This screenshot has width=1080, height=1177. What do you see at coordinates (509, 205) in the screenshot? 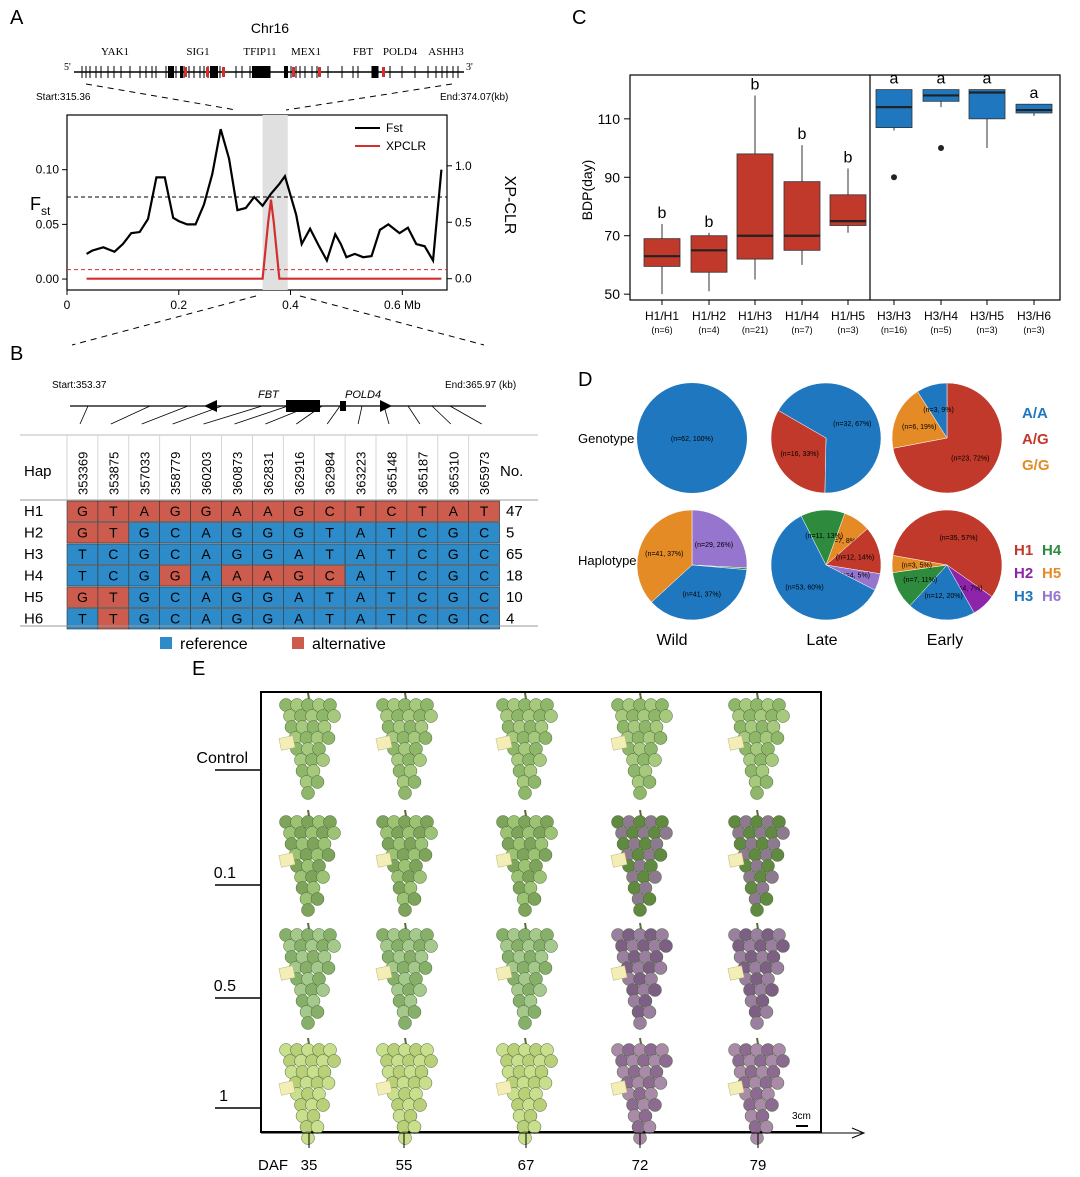
I see `xpclr-axis-label: XP-CLR` at bounding box center [509, 205].